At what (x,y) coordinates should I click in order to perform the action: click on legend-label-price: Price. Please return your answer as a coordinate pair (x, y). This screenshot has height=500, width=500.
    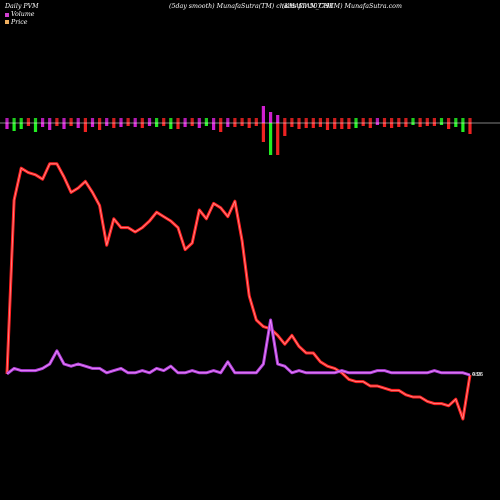
    Looking at the image, I should click on (19, 22).